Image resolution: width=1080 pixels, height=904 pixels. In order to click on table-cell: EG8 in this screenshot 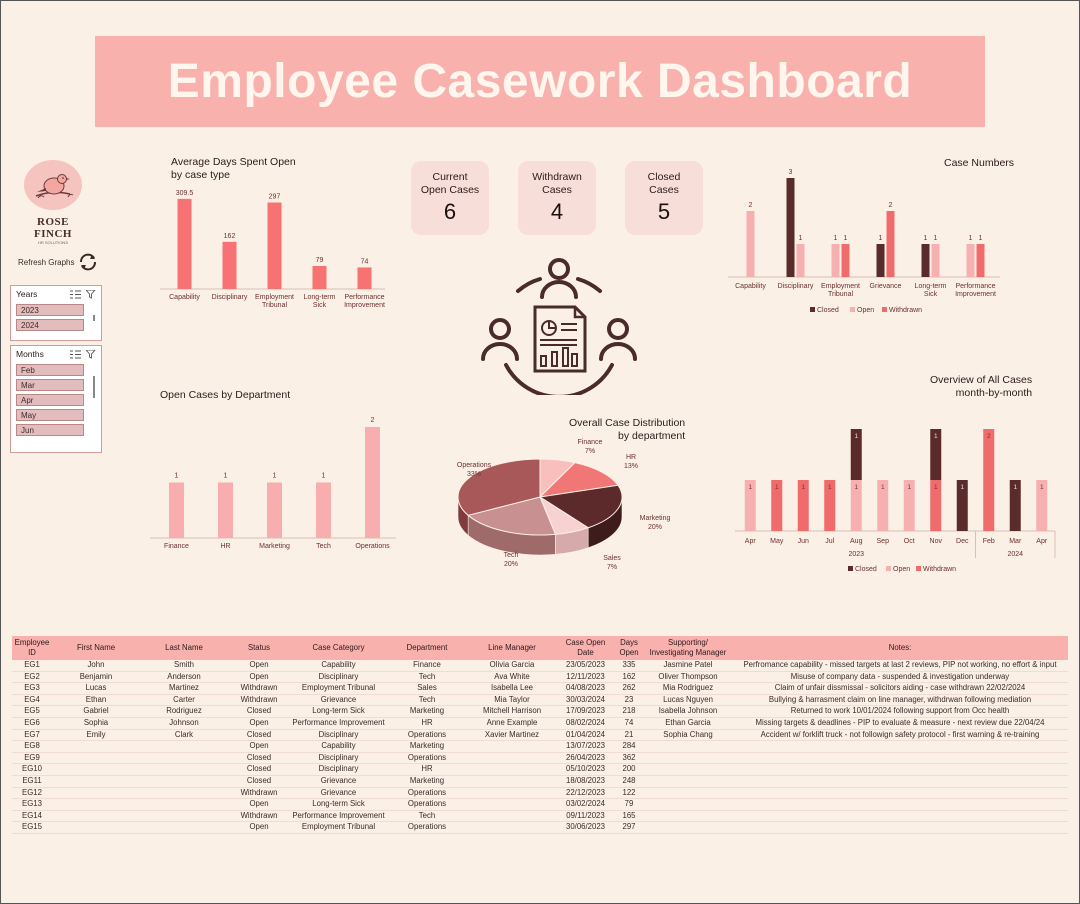, I will do `click(32, 746)`.